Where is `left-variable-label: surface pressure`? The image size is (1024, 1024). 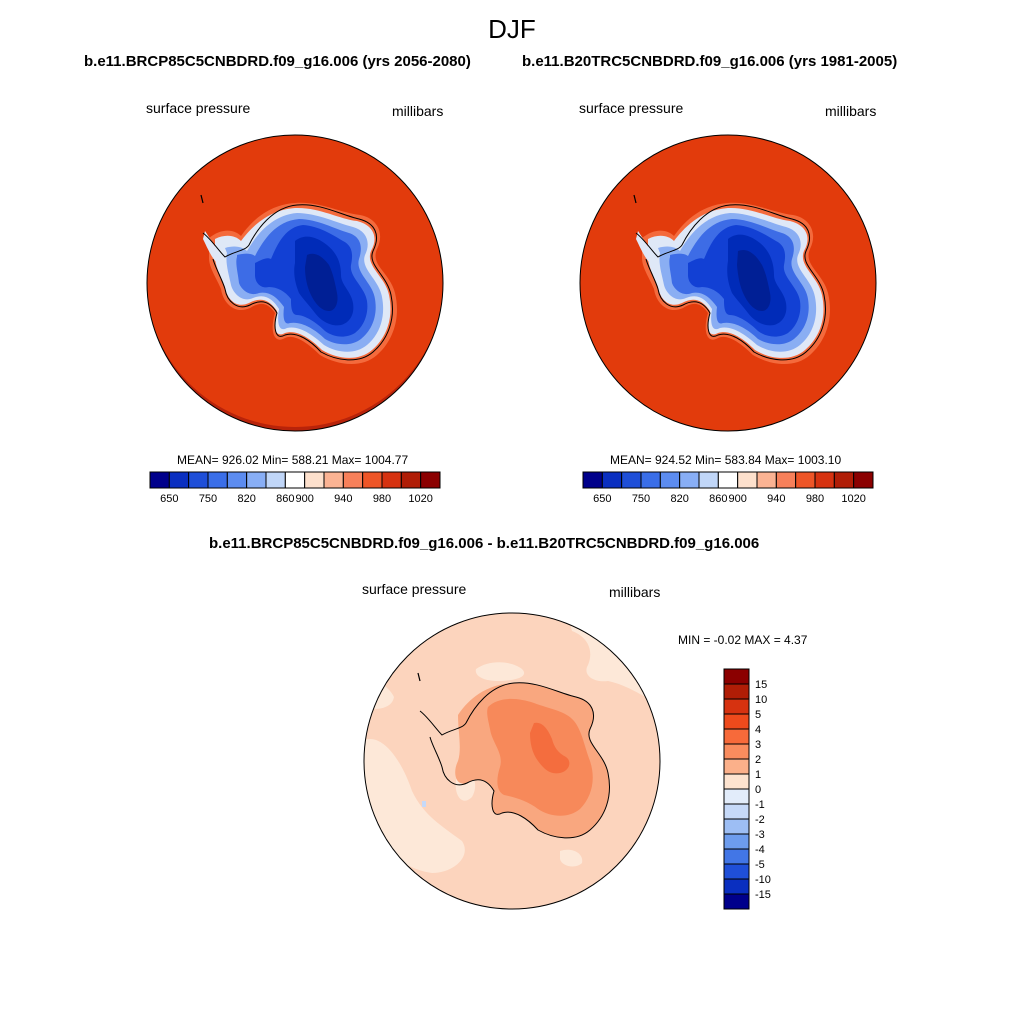 left-variable-label: surface pressure is located at coordinates (198, 108).